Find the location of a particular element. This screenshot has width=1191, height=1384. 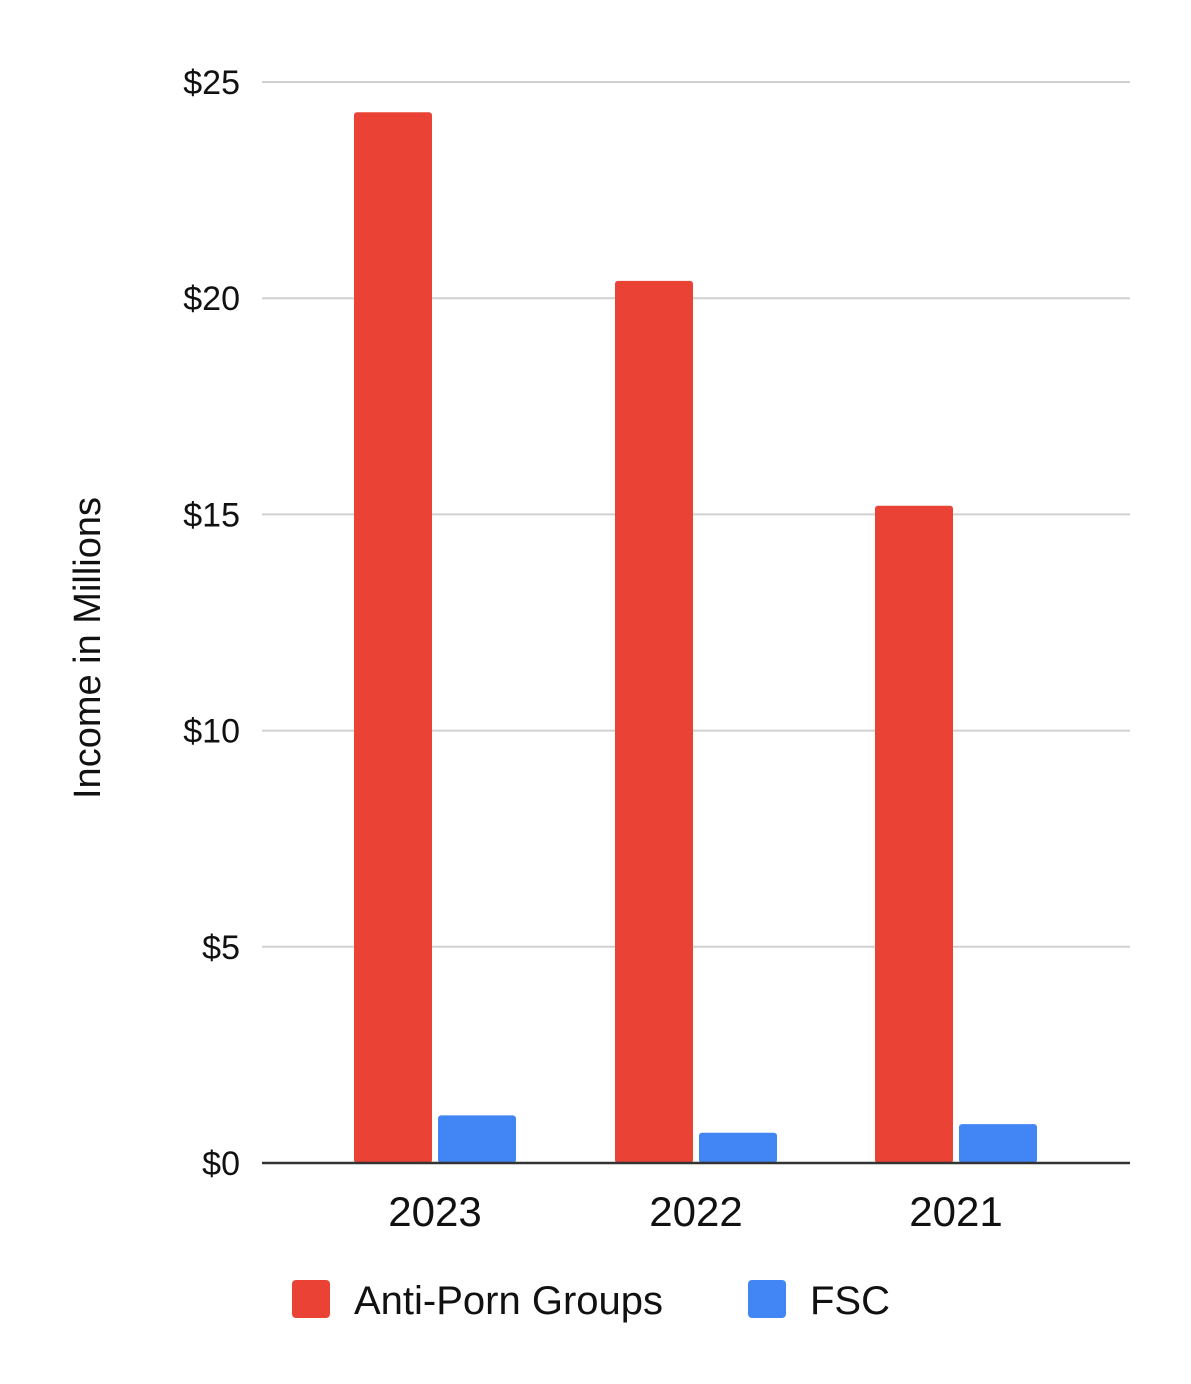

legend-label-fsc: FSC is located at coordinates (850, 1301).